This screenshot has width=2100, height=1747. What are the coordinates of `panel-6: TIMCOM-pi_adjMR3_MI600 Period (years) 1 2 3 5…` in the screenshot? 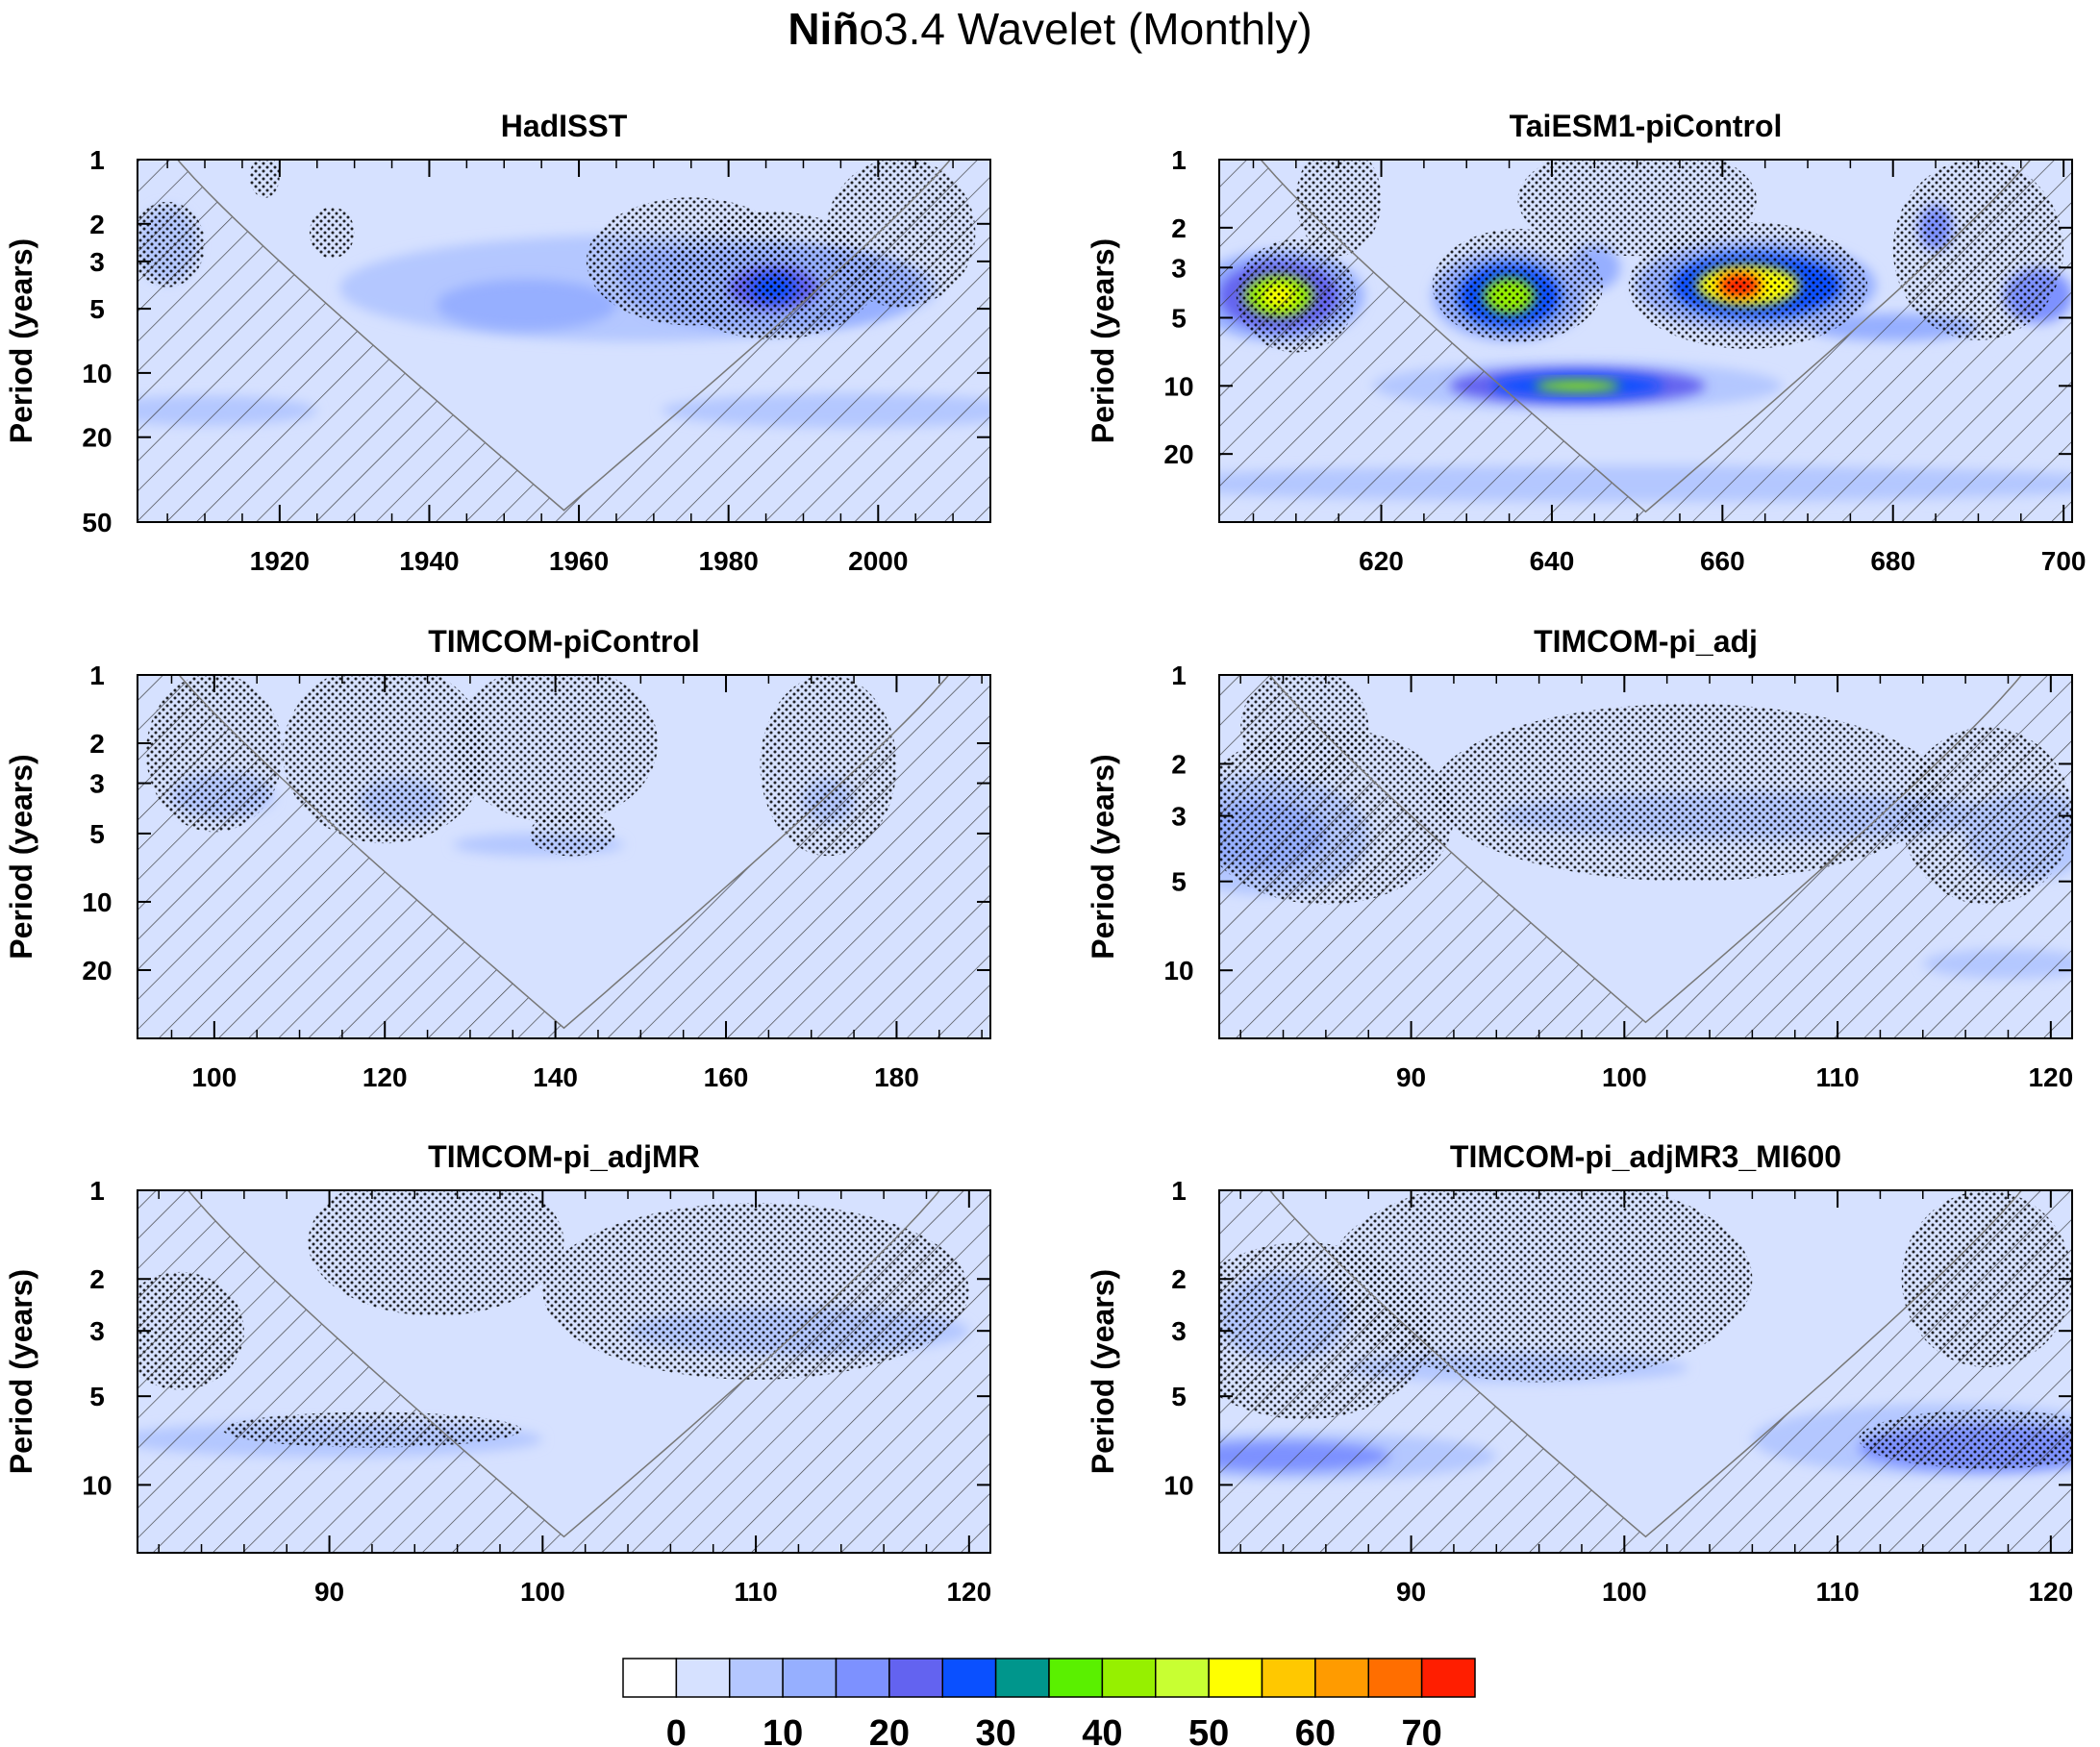 It's located at (1579, 1373).